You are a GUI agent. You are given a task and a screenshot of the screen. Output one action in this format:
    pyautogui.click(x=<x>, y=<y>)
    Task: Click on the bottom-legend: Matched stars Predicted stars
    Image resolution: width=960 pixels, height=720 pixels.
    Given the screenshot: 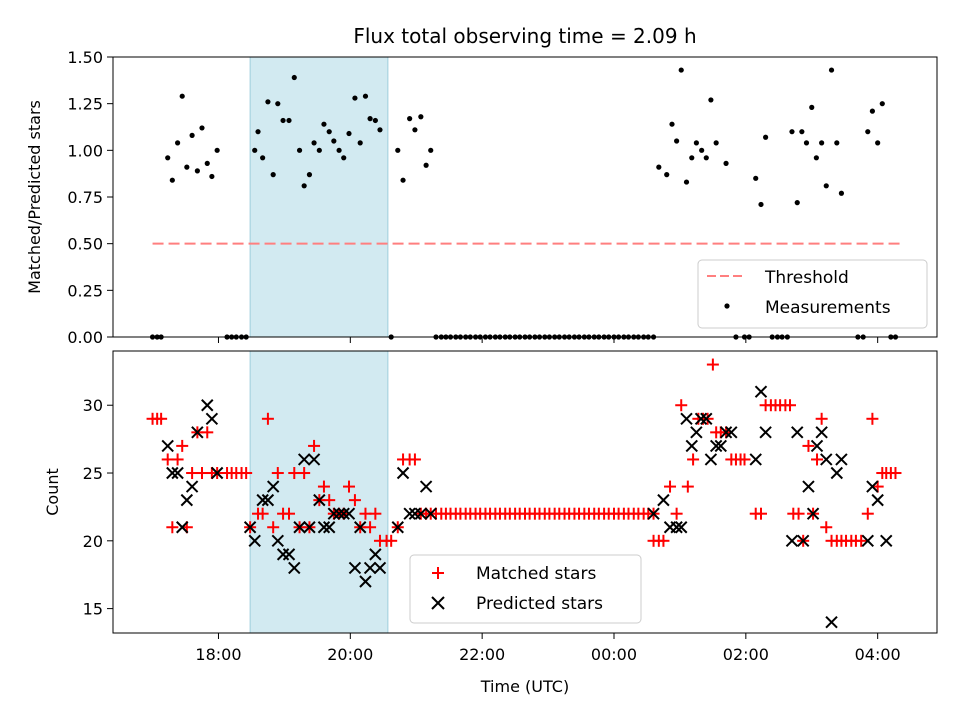 What is the action you would take?
    pyautogui.click(x=525, y=589)
    